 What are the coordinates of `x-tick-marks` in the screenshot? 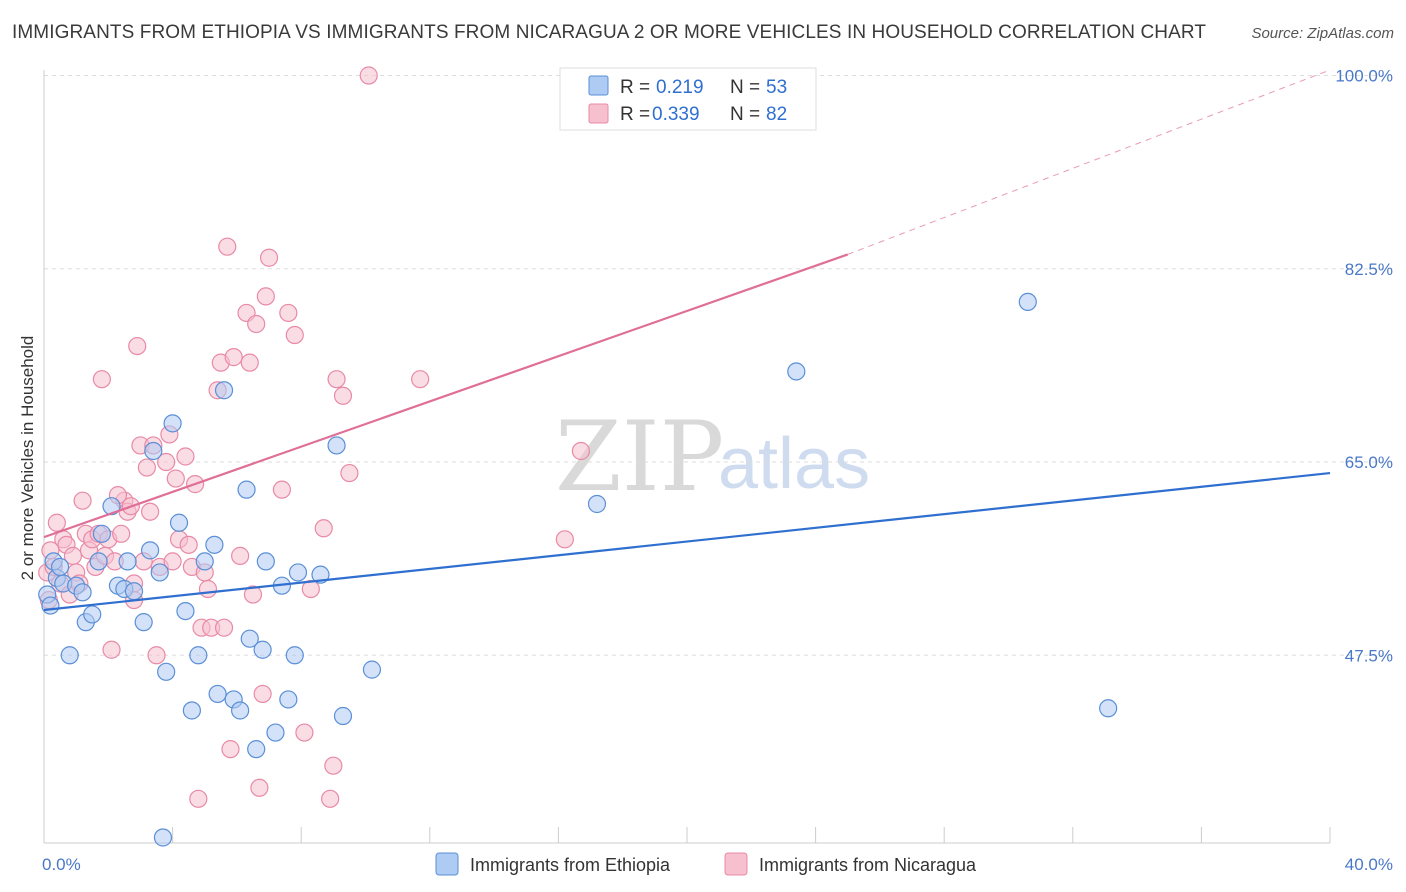 It's located at (687, 835).